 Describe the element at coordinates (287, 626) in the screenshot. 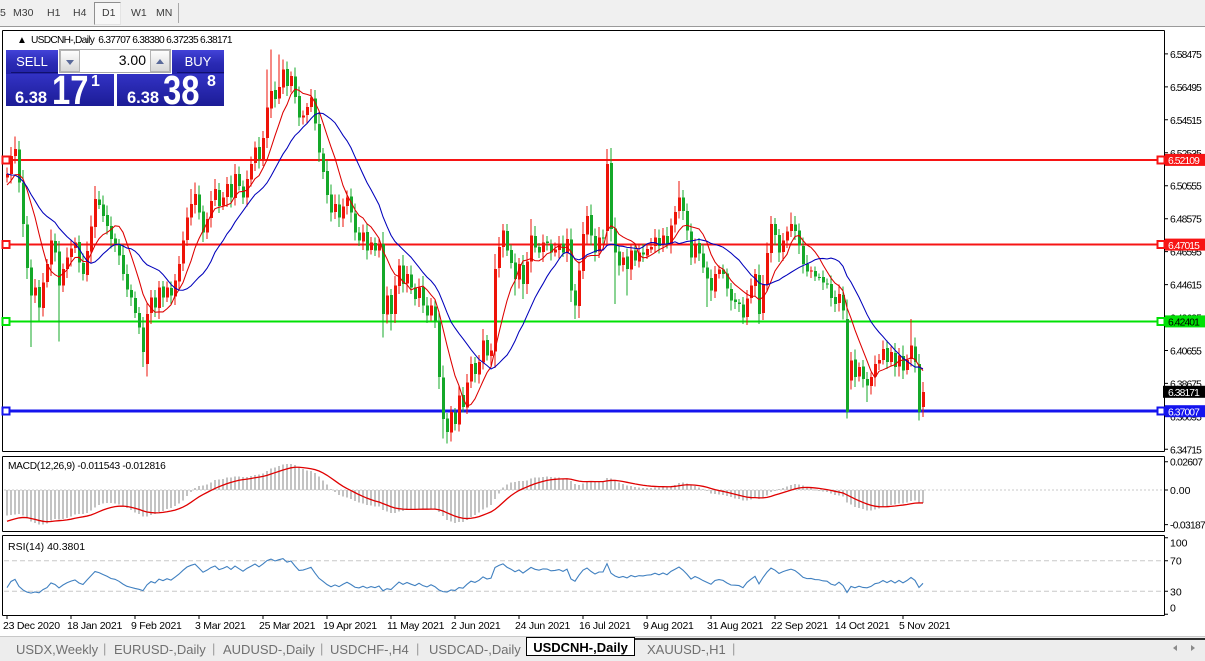

I see `svg-text: 25 Mar 2021` at that location.